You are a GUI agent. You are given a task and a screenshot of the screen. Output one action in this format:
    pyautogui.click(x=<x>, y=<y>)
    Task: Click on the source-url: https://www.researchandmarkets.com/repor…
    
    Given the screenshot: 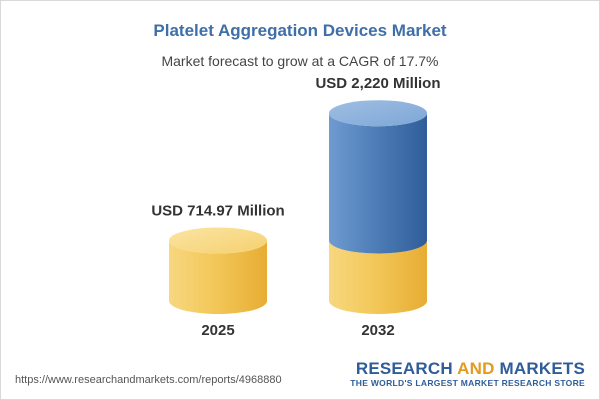 What is the action you would take?
    pyautogui.click(x=148, y=380)
    